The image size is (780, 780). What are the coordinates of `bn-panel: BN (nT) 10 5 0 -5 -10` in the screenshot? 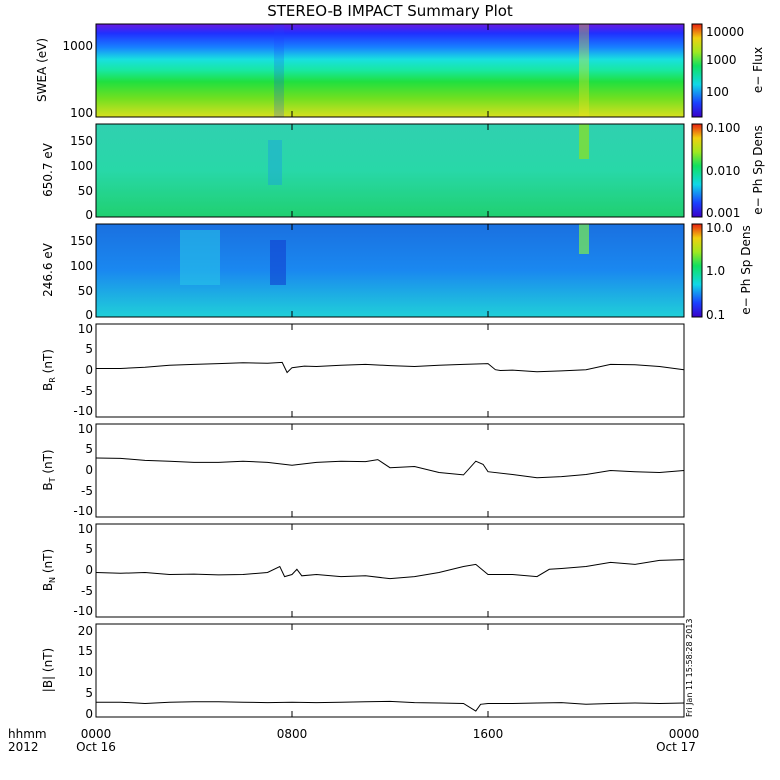 It's located at (363, 570).